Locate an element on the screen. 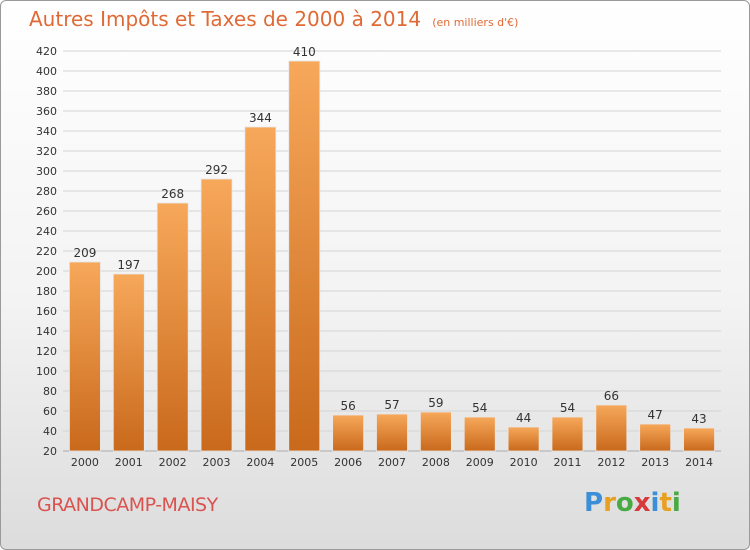  x-tick-label: 2003 is located at coordinates (217, 462).